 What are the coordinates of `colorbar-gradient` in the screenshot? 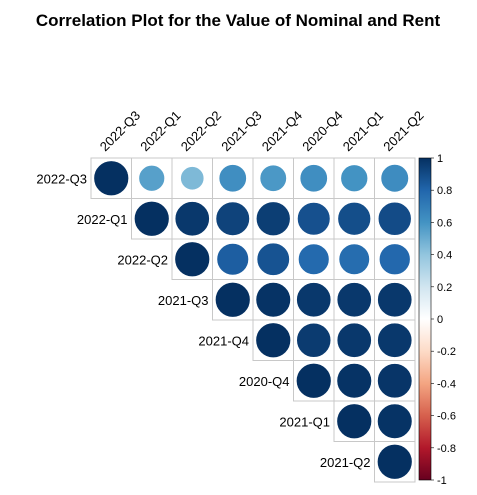 It's located at (425, 319).